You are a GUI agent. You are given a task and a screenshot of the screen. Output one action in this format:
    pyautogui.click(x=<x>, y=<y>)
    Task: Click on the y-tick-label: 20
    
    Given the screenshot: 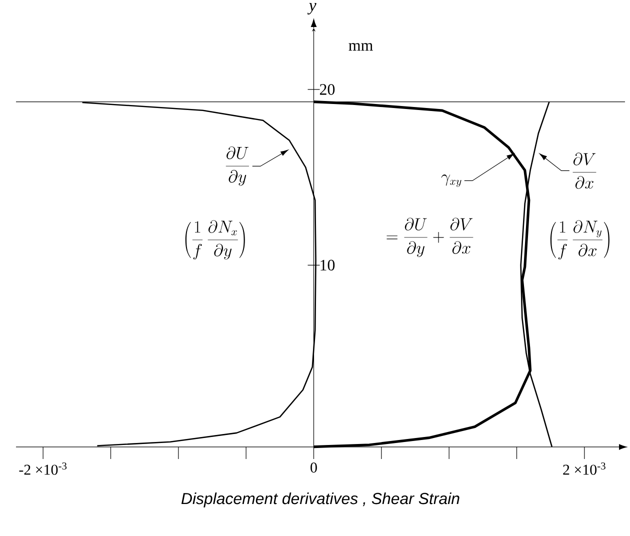 What is the action you would take?
    pyautogui.click(x=327, y=89)
    